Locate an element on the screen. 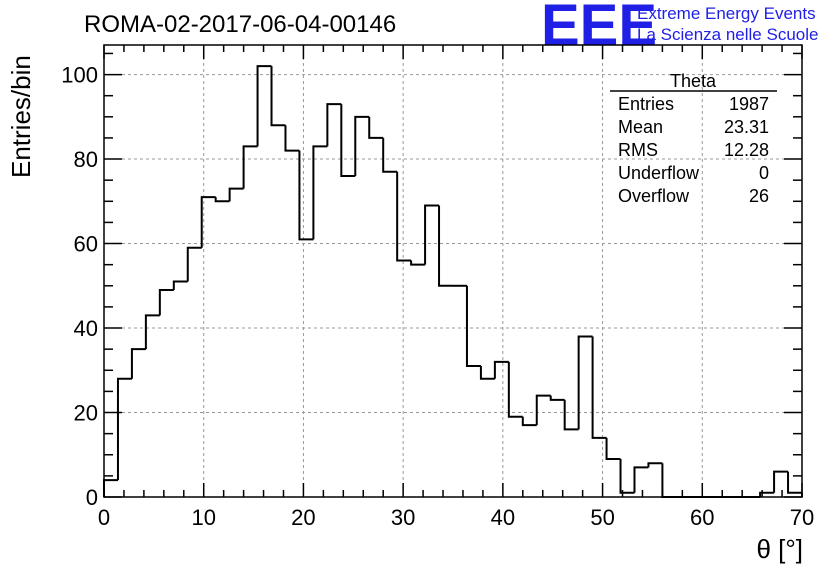  x-tick-label: 30 is located at coordinates (403, 517).